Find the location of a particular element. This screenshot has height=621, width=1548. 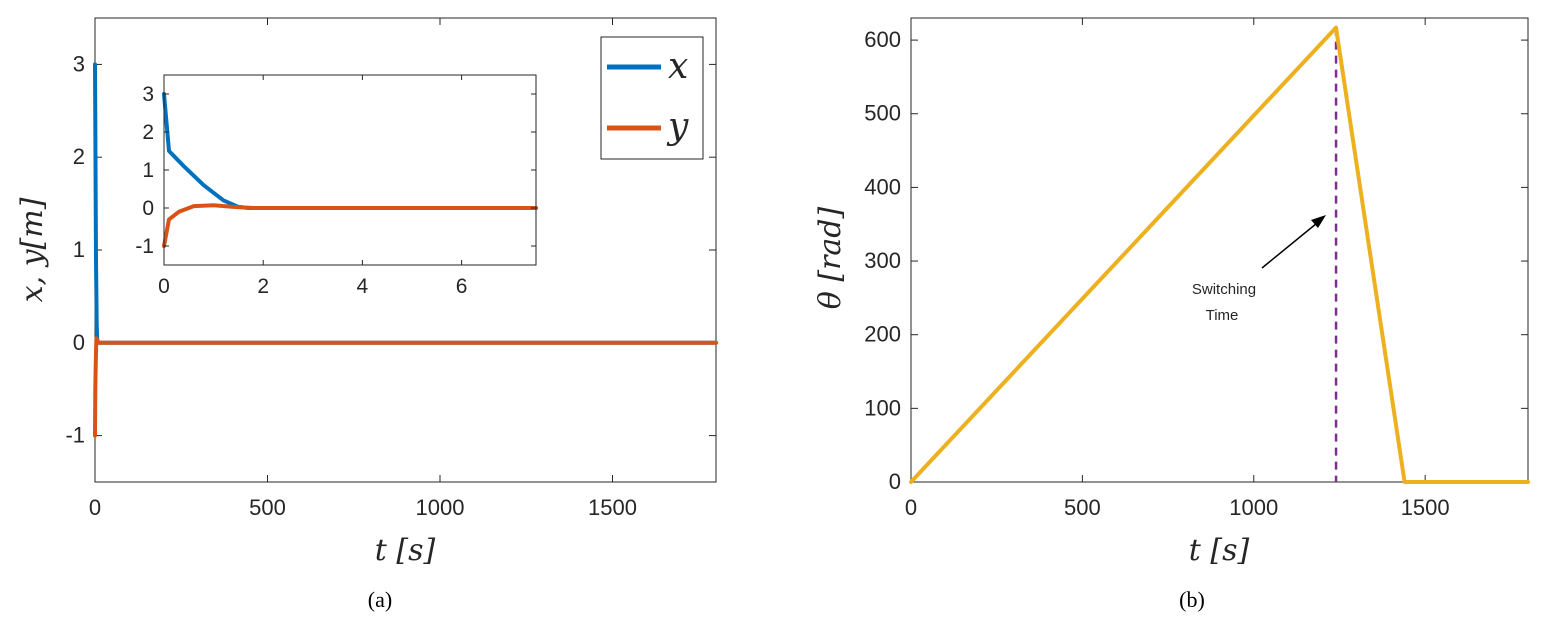

panel-b-xtick-label: 1000 is located at coordinates (1253, 507).